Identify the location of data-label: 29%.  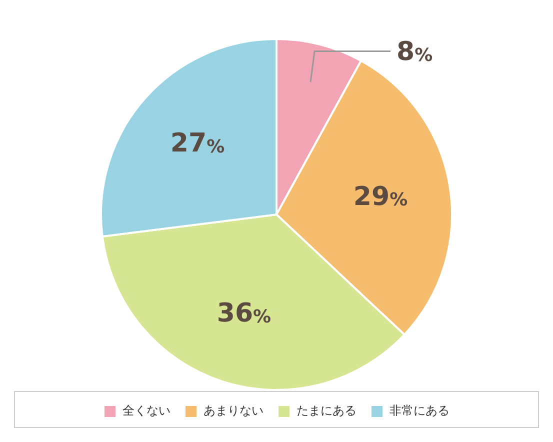
(380, 197).